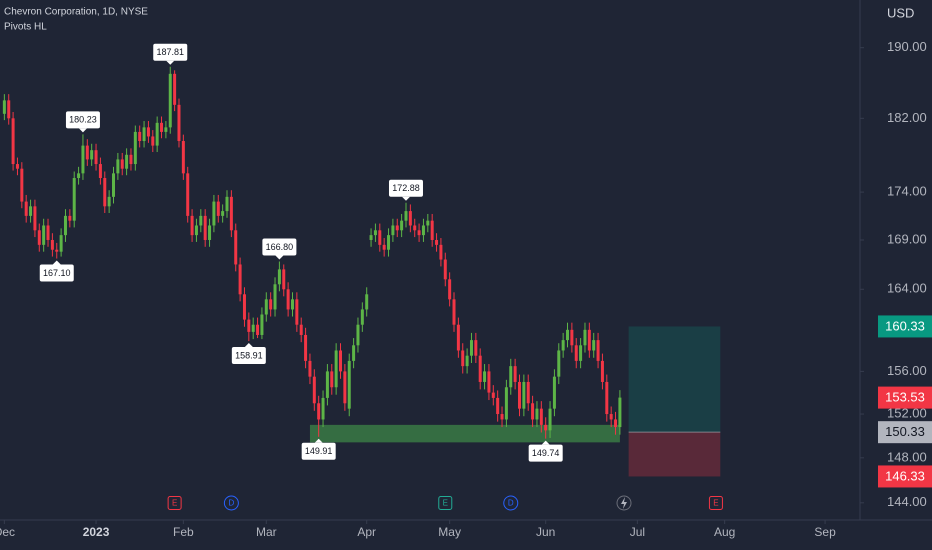 Image resolution: width=932 pixels, height=550 pixels. What do you see at coordinates (7, 532) in the screenshot?
I see `x-tick-label: Dec` at bounding box center [7, 532].